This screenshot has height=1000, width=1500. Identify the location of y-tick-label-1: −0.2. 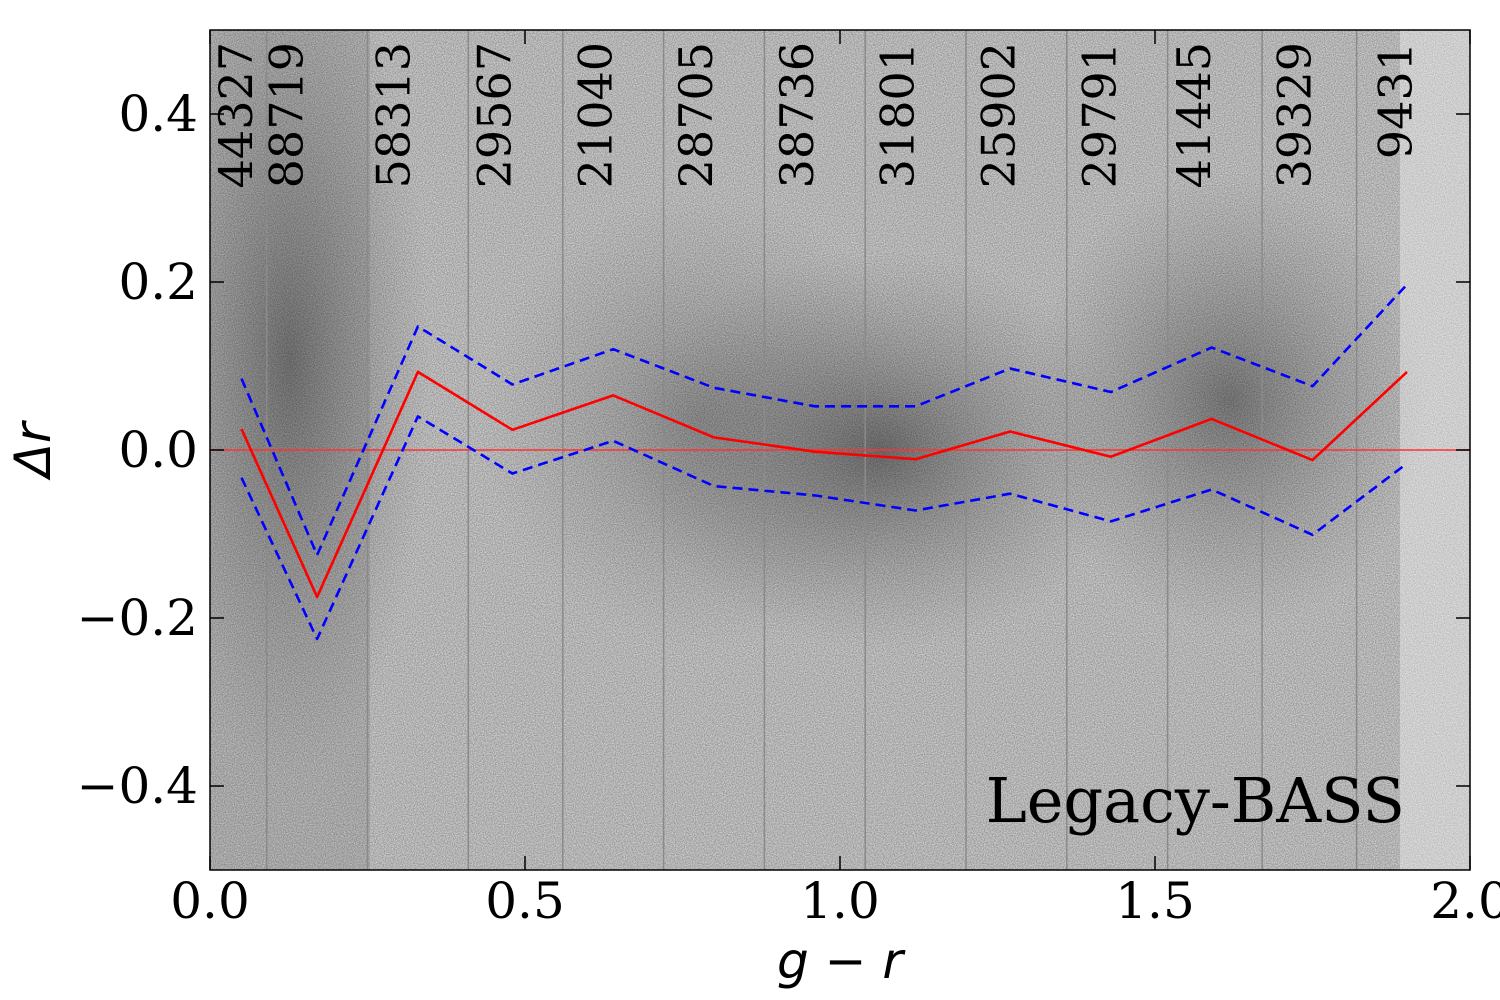
(137, 618).